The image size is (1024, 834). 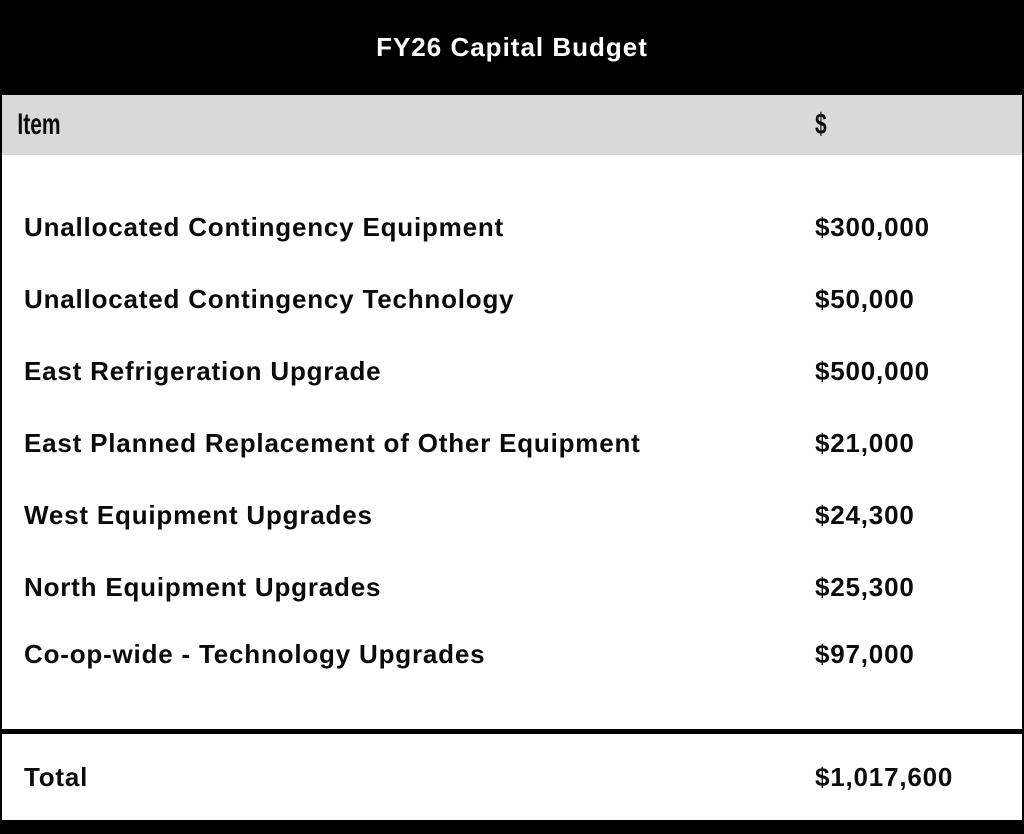 What do you see at coordinates (872, 370) in the screenshot?
I see `row-amount: $500,000` at bounding box center [872, 370].